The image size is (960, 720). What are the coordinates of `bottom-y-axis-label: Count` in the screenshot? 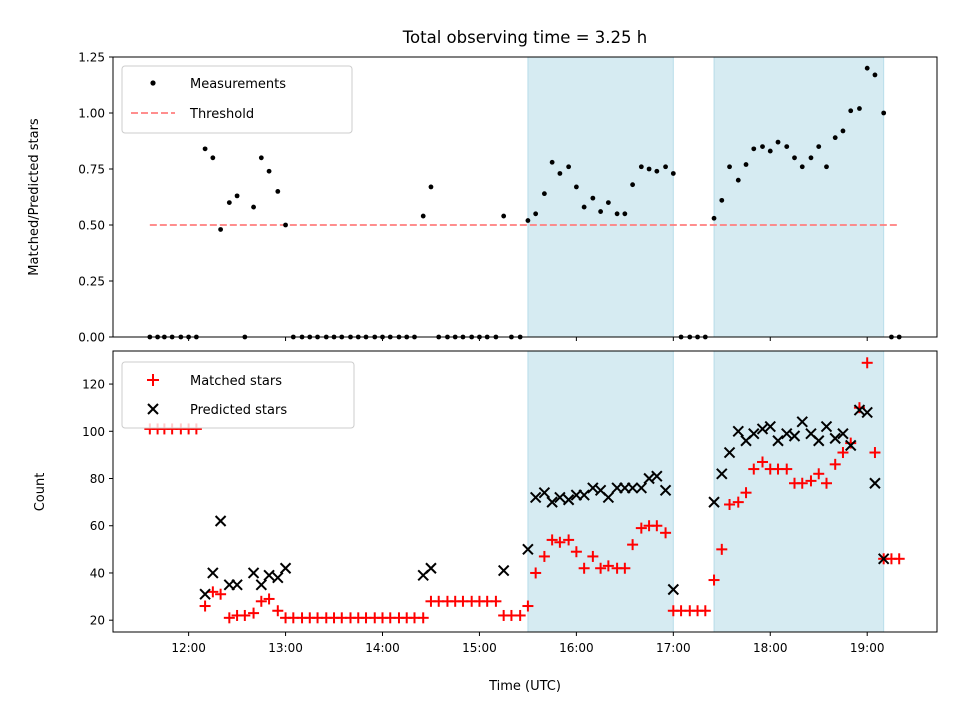 It's located at (40, 492).